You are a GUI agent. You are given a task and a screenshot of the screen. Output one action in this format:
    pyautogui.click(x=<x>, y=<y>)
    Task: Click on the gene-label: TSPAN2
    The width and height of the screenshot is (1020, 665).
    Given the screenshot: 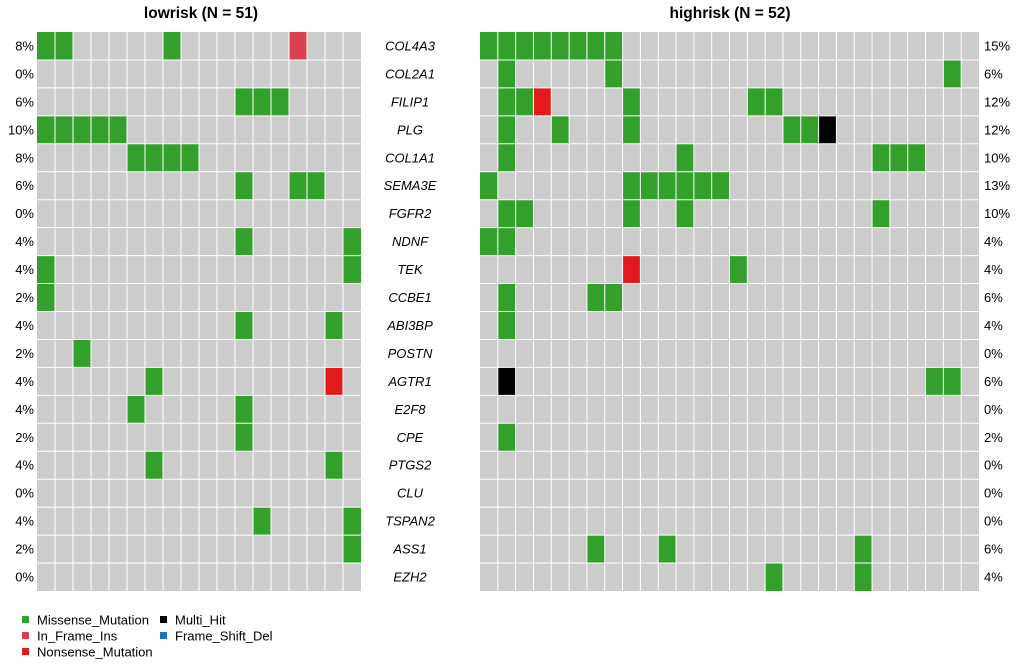 What is the action you would take?
    pyautogui.click(x=410, y=521)
    